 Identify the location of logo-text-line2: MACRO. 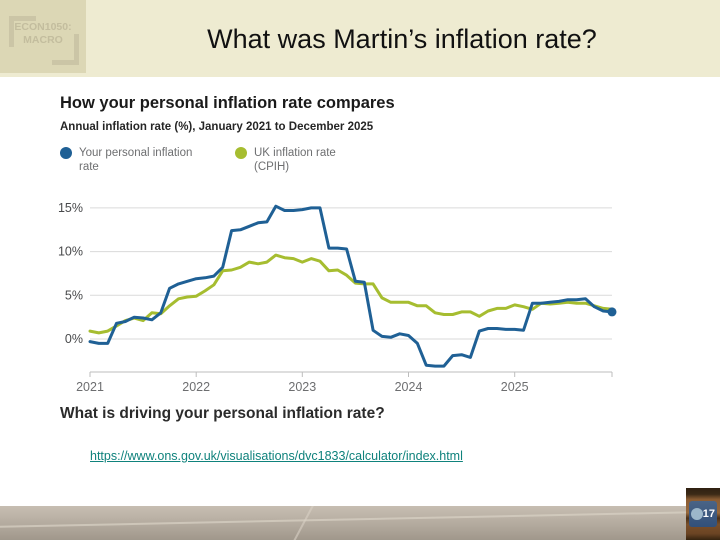
(43, 39).